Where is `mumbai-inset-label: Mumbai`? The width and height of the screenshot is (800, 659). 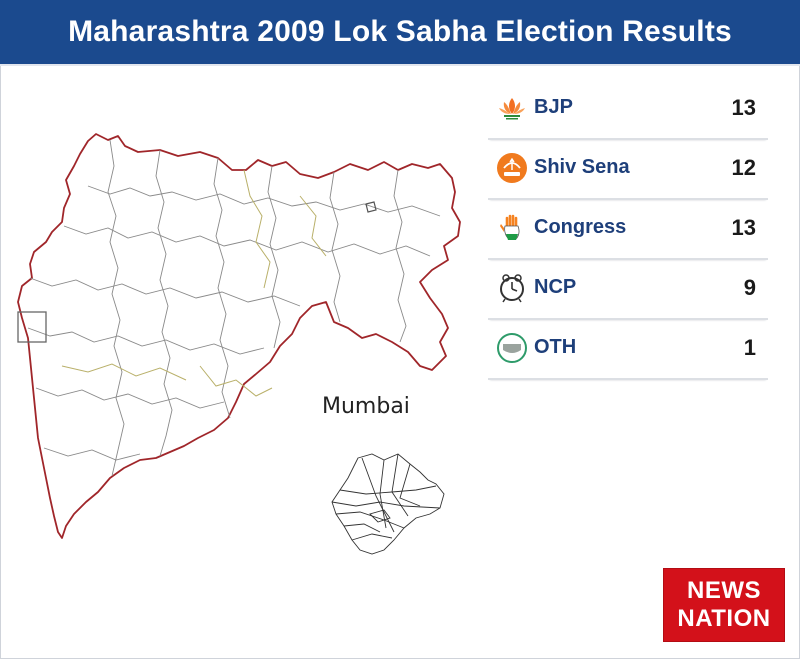 mumbai-inset-label: Mumbai is located at coordinates (366, 406).